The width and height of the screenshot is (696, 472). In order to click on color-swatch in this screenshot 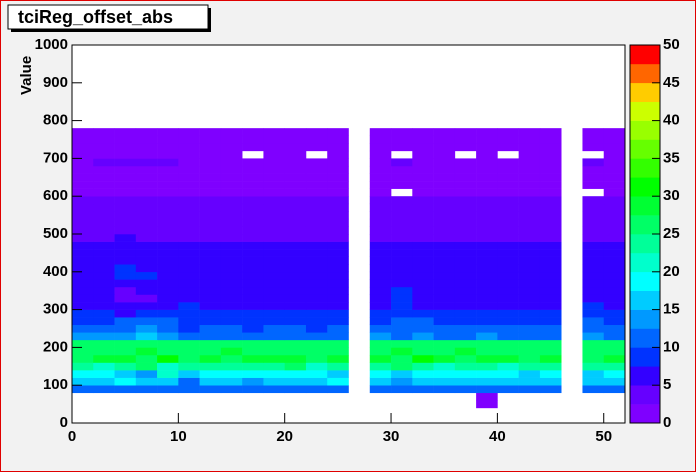, I will do `click(645, 300)`.